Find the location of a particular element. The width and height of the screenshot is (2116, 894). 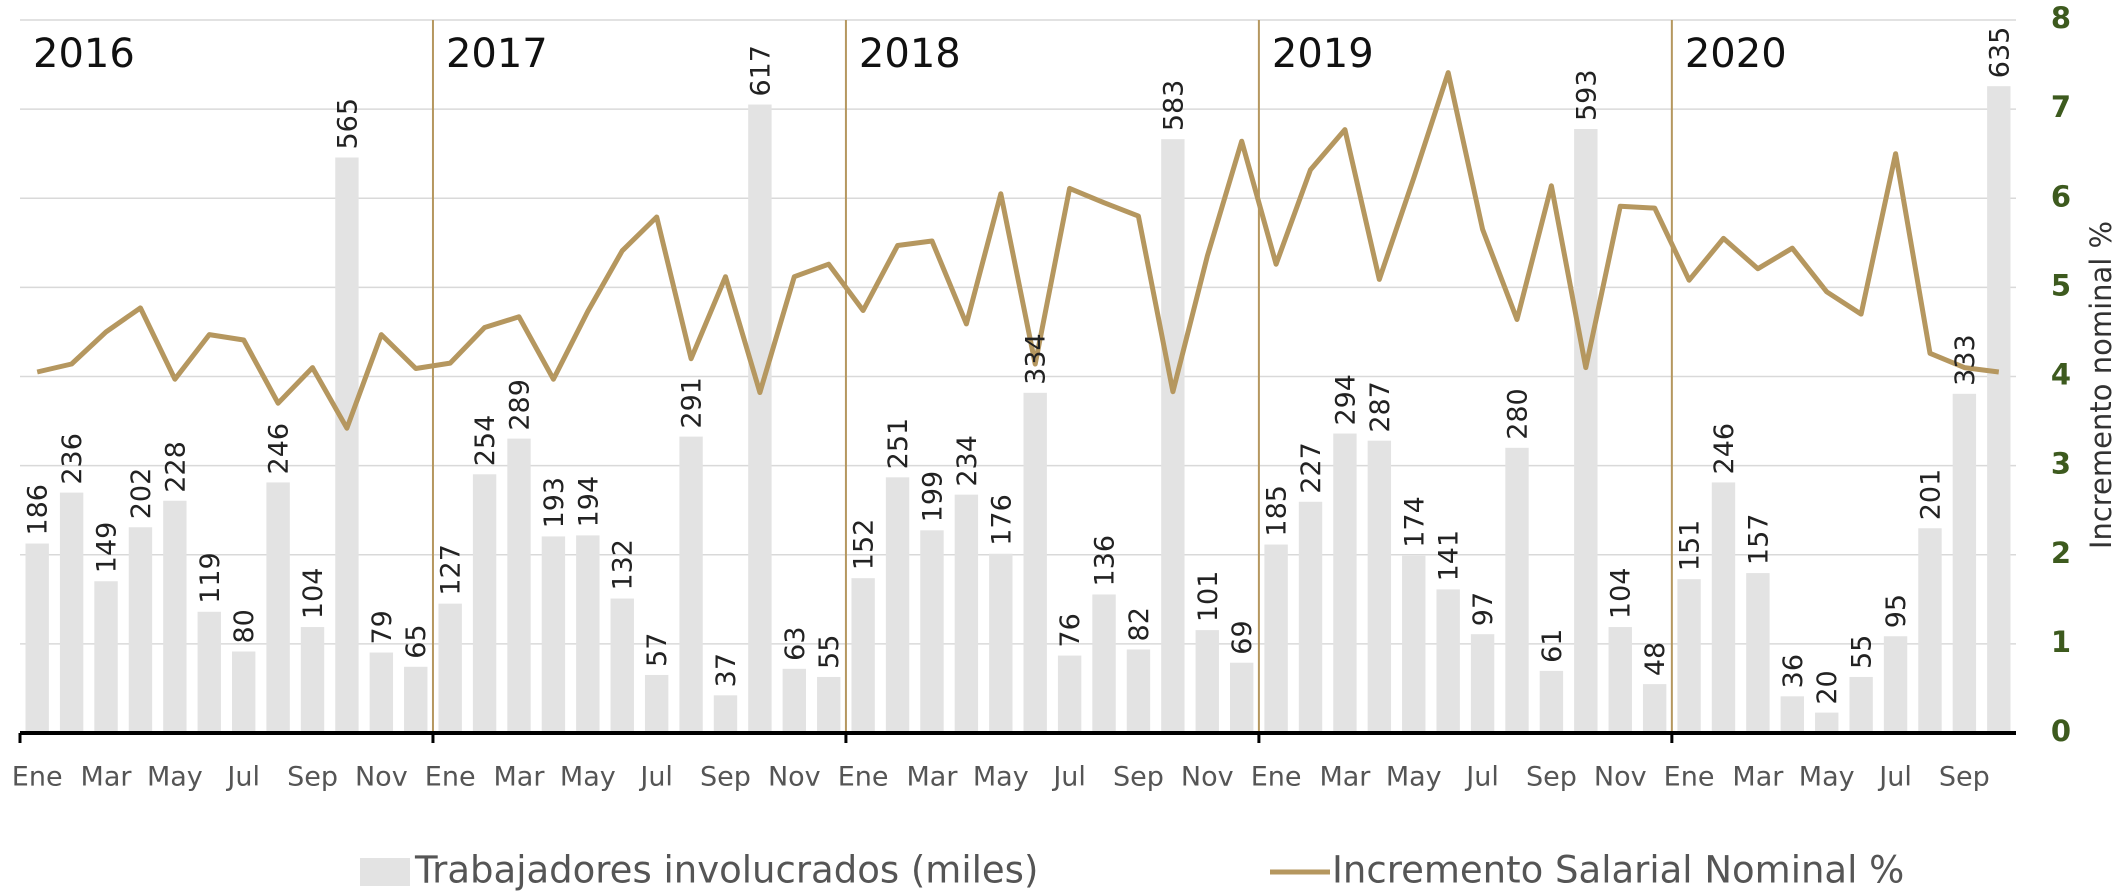

data-label: 193 is located at coordinates (554, 503).